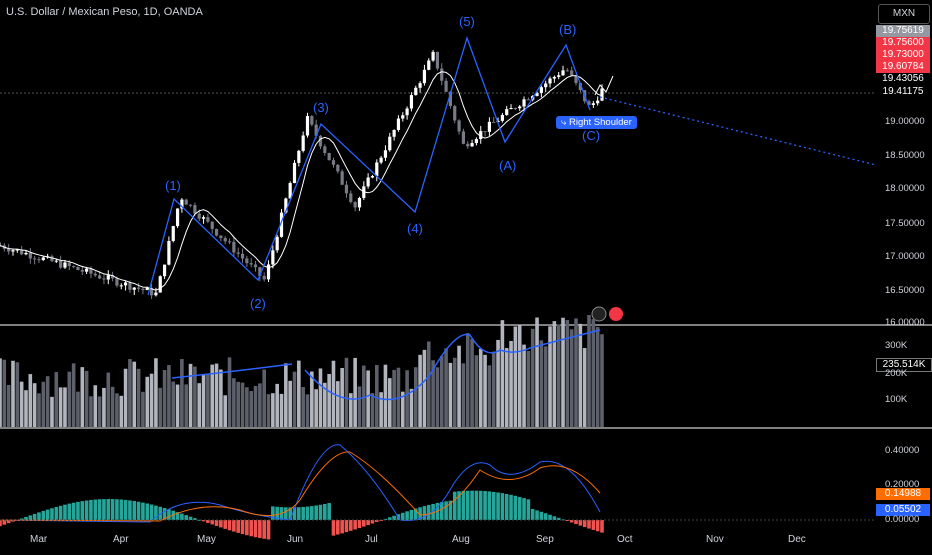 This screenshot has height=555, width=932. What do you see at coordinates (258, 303) in the screenshot?
I see `wave-label: (2)` at bounding box center [258, 303].